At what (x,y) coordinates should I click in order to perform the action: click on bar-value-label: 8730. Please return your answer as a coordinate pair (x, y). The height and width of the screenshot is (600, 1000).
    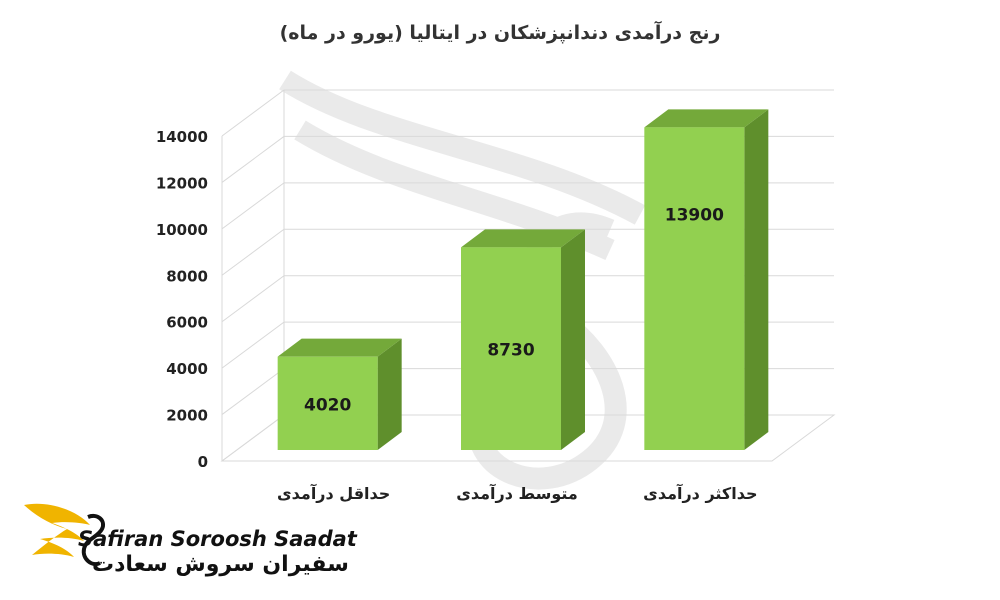
    Looking at the image, I should click on (510, 351).